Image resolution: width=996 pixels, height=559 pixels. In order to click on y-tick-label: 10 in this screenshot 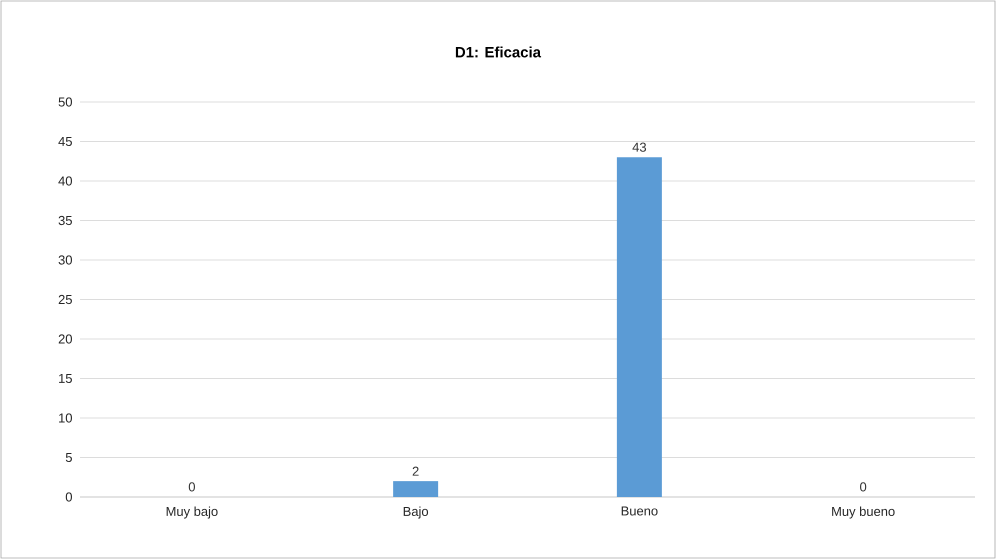, I will do `click(65, 418)`.